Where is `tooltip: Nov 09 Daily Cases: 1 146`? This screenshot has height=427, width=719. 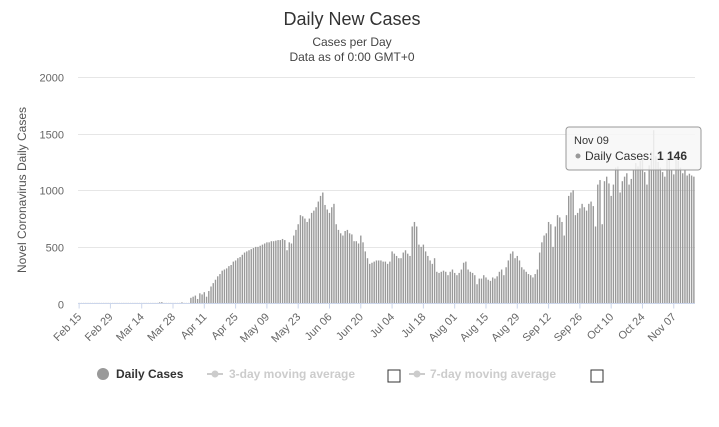 tooltip: Nov 09 Daily Cases: 1 146 is located at coordinates (633, 148).